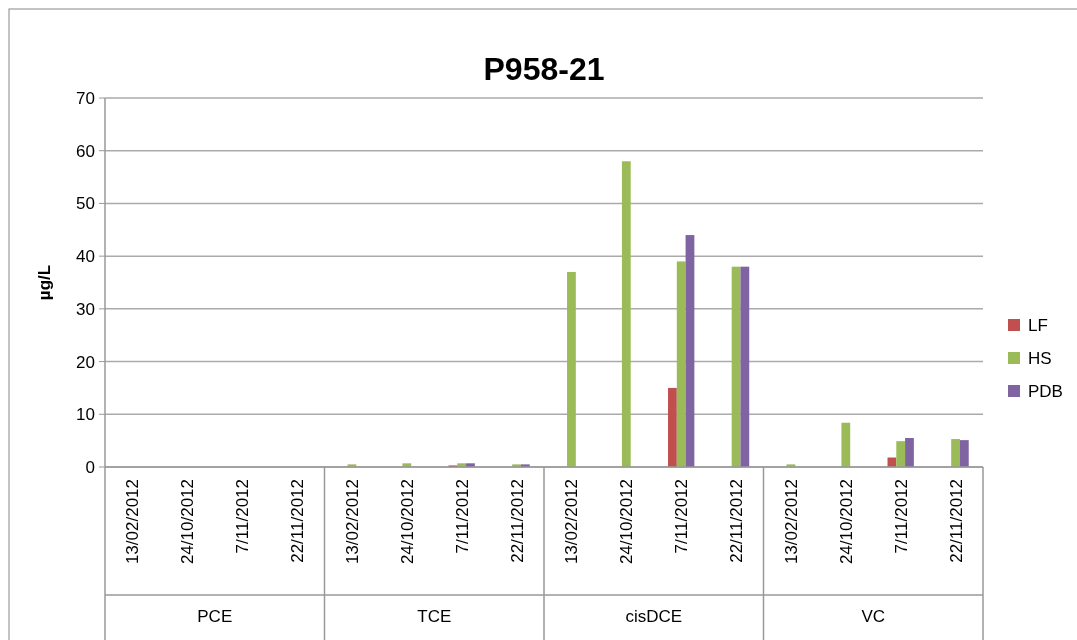 The image size is (1077, 640). Describe the element at coordinates (85, 257) in the screenshot. I see `y-tick-label: 40` at that location.